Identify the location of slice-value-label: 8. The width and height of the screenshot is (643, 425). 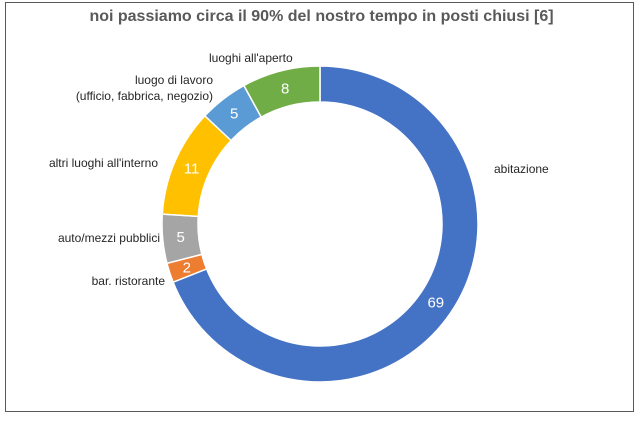
(285, 88).